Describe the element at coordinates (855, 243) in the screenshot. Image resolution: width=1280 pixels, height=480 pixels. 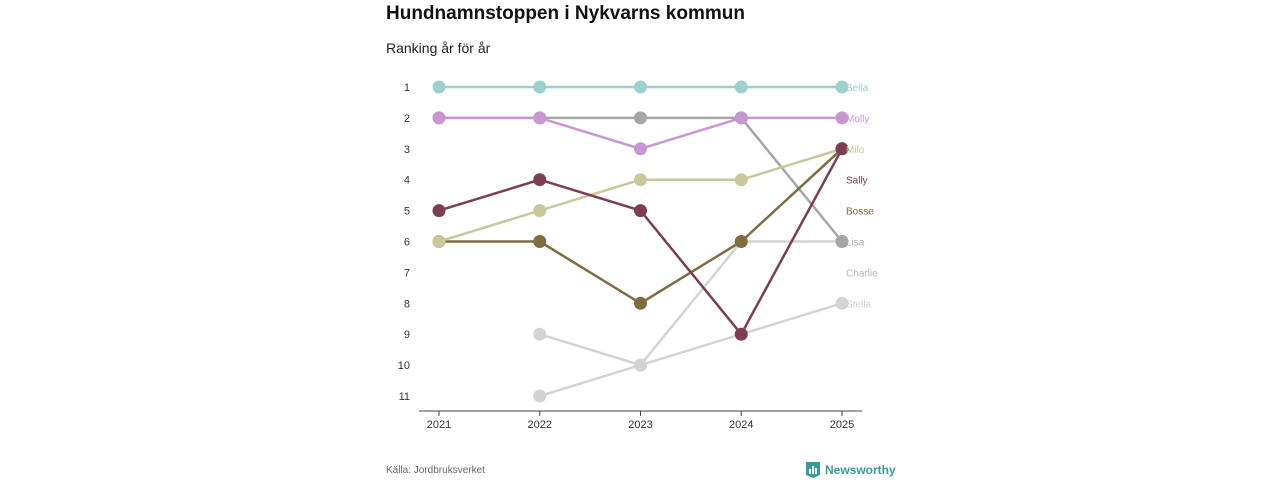
I see `series-label-lisa: Lisa` at that location.